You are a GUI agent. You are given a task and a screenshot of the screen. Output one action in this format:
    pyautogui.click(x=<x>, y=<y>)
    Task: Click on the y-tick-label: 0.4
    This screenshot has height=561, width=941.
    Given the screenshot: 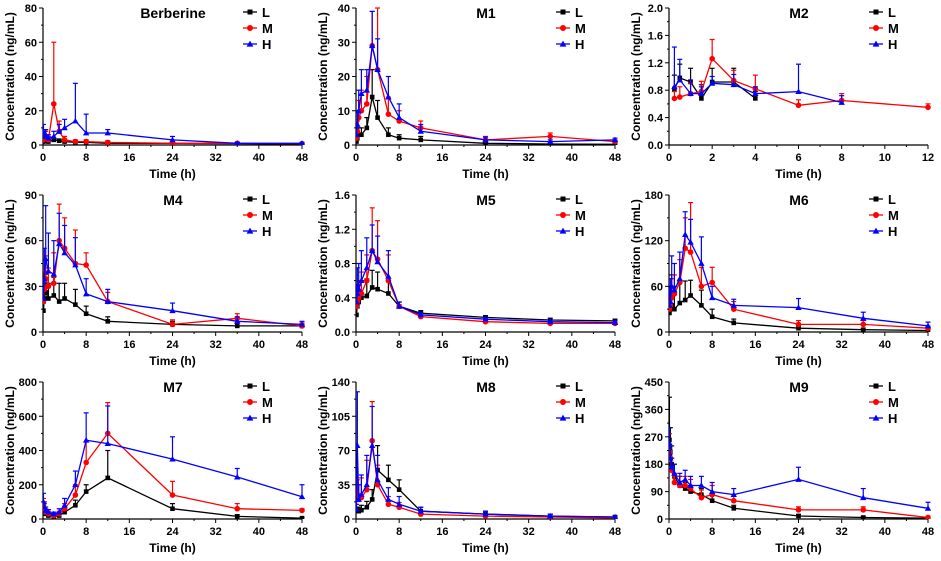 What is the action you would take?
    pyautogui.click(x=343, y=299)
    